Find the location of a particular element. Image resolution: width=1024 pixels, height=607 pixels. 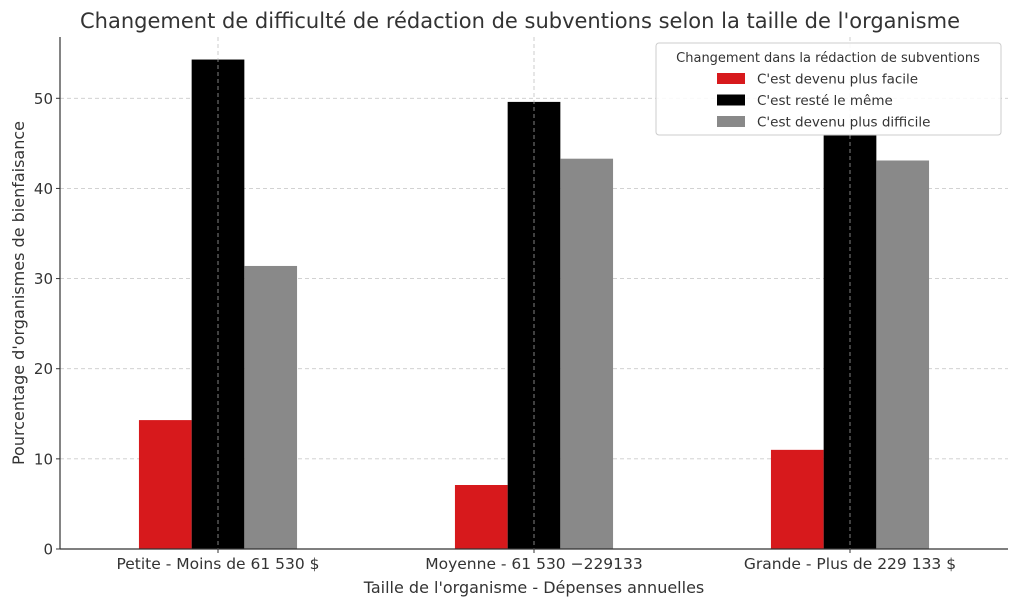

legend-label: C'est resté le même is located at coordinates (825, 101).